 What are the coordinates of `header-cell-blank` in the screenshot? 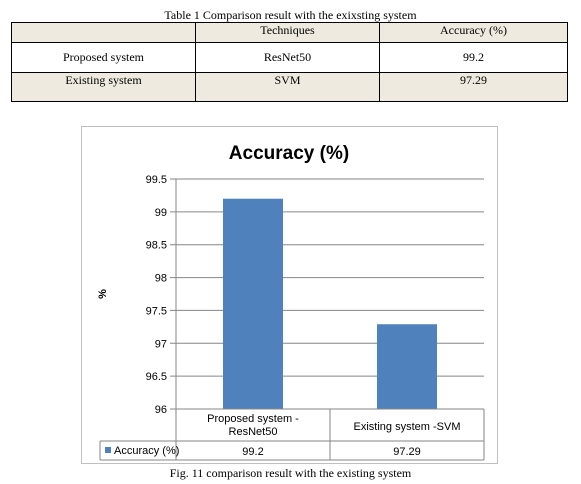 It's located at (103, 32).